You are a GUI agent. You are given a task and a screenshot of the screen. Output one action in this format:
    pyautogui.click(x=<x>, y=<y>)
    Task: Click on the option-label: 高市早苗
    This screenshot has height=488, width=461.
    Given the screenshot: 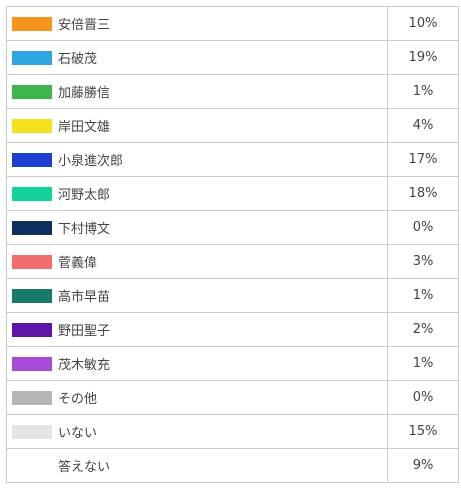 What is the action you would take?
    pyautogui.click(x=84, y=297)
    